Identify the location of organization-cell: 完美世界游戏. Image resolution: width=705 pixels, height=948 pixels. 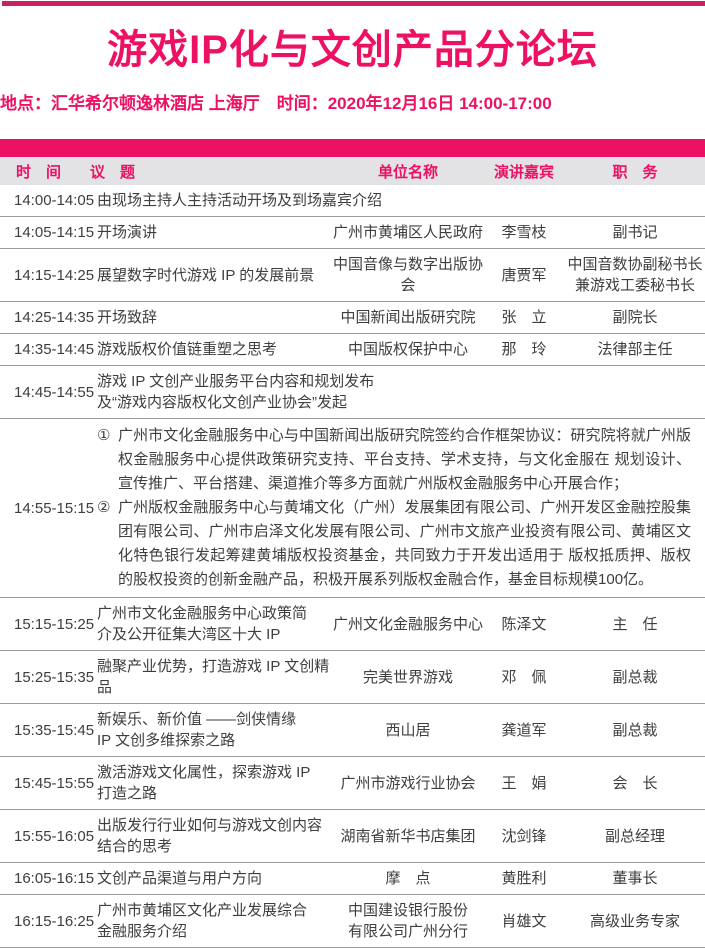
(408, 677).